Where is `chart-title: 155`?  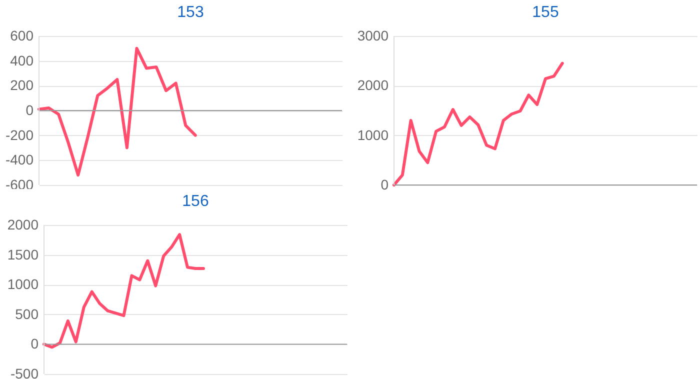 chart-title: 155 is located at coordinates (545, 12).